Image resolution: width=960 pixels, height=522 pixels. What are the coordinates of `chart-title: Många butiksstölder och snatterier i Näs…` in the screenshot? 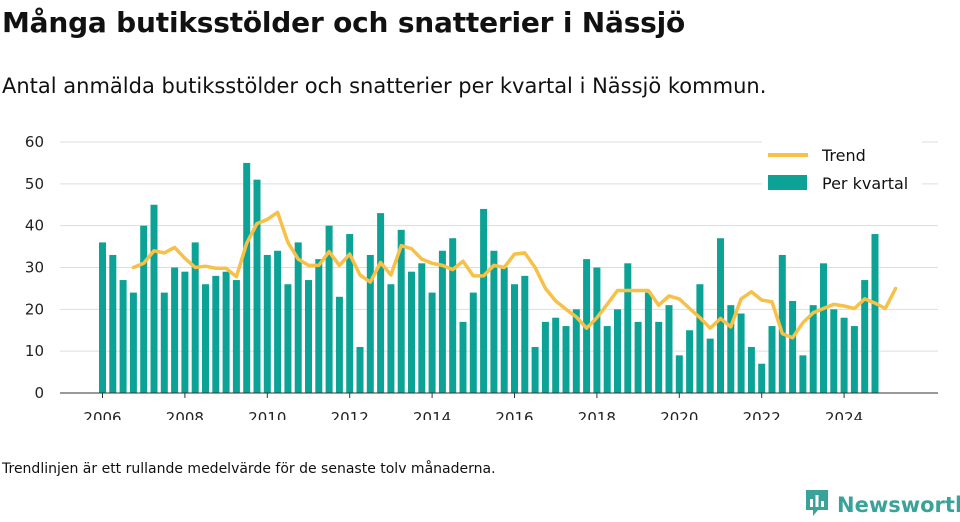 It's located at (344, 22).